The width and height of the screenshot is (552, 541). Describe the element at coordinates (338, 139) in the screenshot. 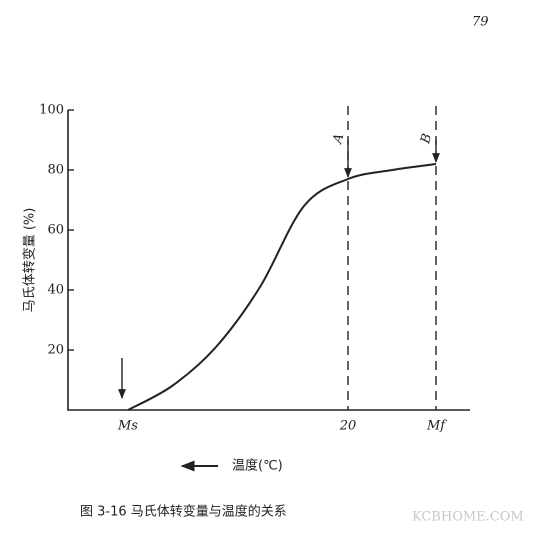

I see `annotation-label: A` at that location.